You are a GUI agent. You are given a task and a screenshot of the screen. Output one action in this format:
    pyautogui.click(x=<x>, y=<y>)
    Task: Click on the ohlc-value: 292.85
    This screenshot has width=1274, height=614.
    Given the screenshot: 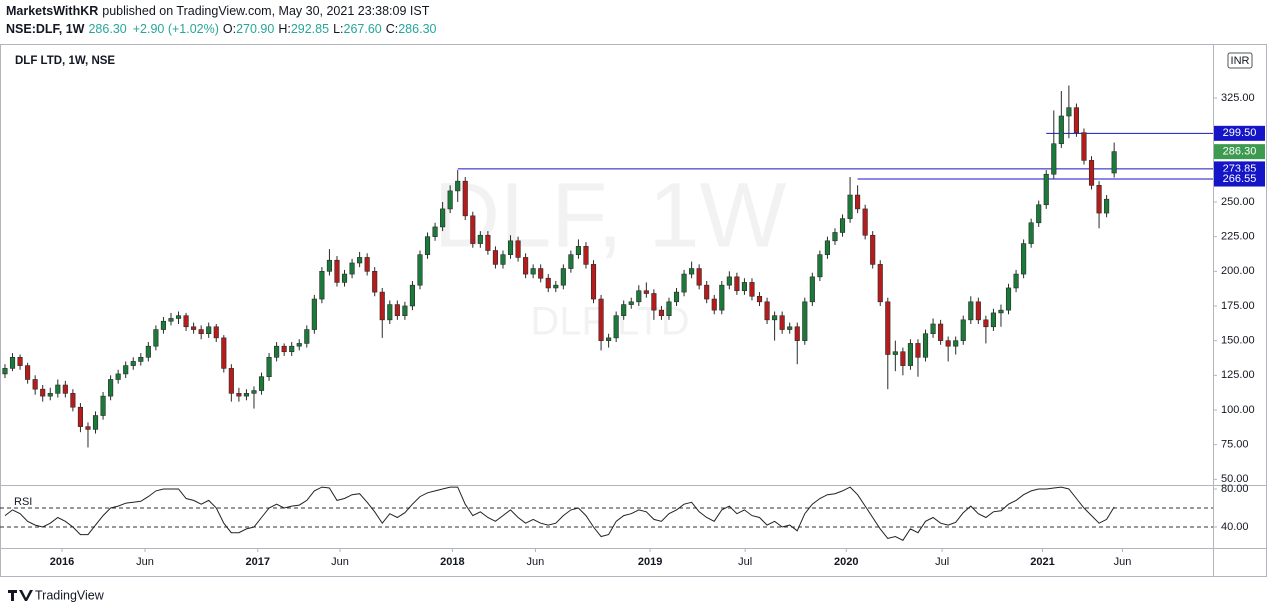 What is the action you would take?
    pyautogui.click(x=310, y=29)
    